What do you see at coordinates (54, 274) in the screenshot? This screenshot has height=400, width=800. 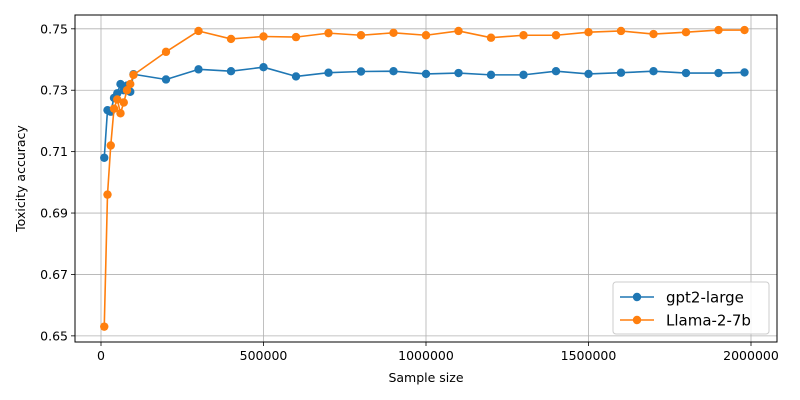 I see `y-tick-label: 0.67` at bounding box center [54, 274].